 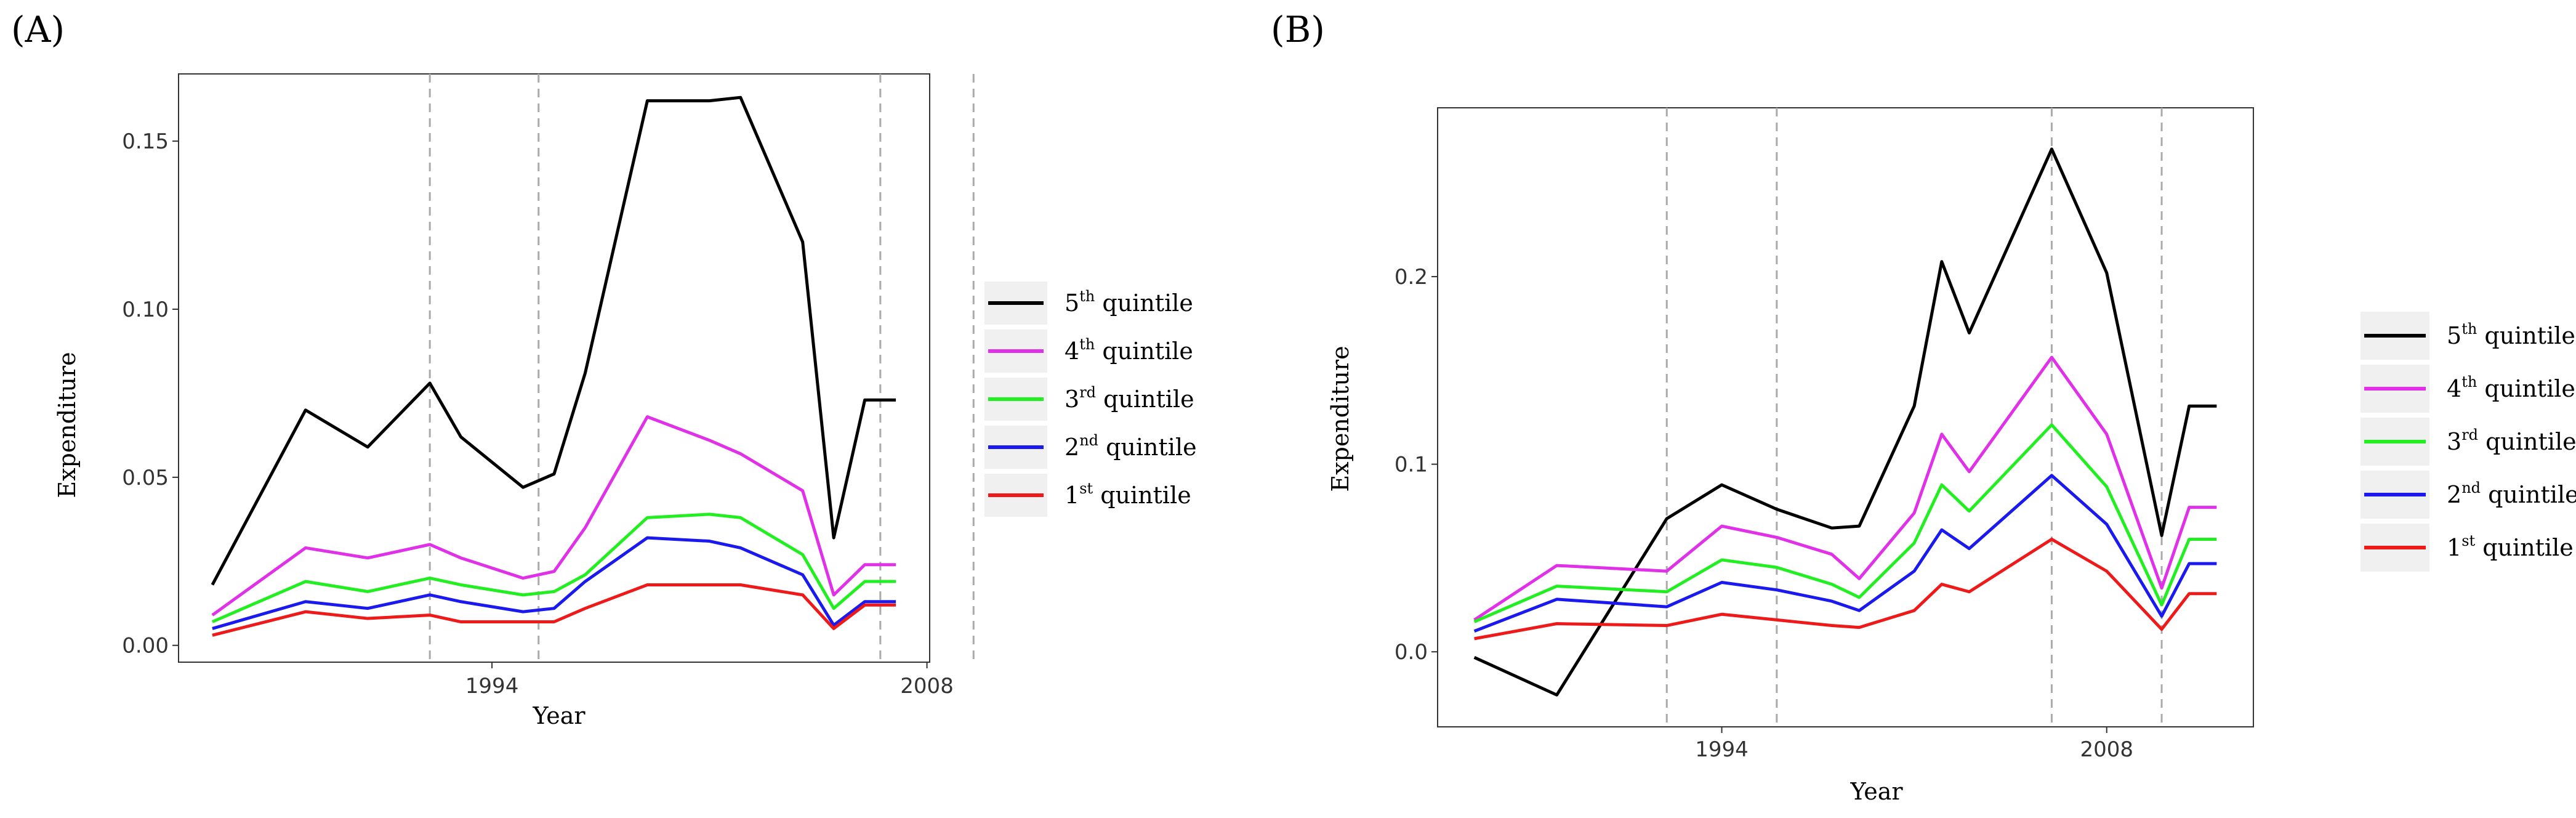 I want to click on panel-label: (B), so click(x=1298, y=30).